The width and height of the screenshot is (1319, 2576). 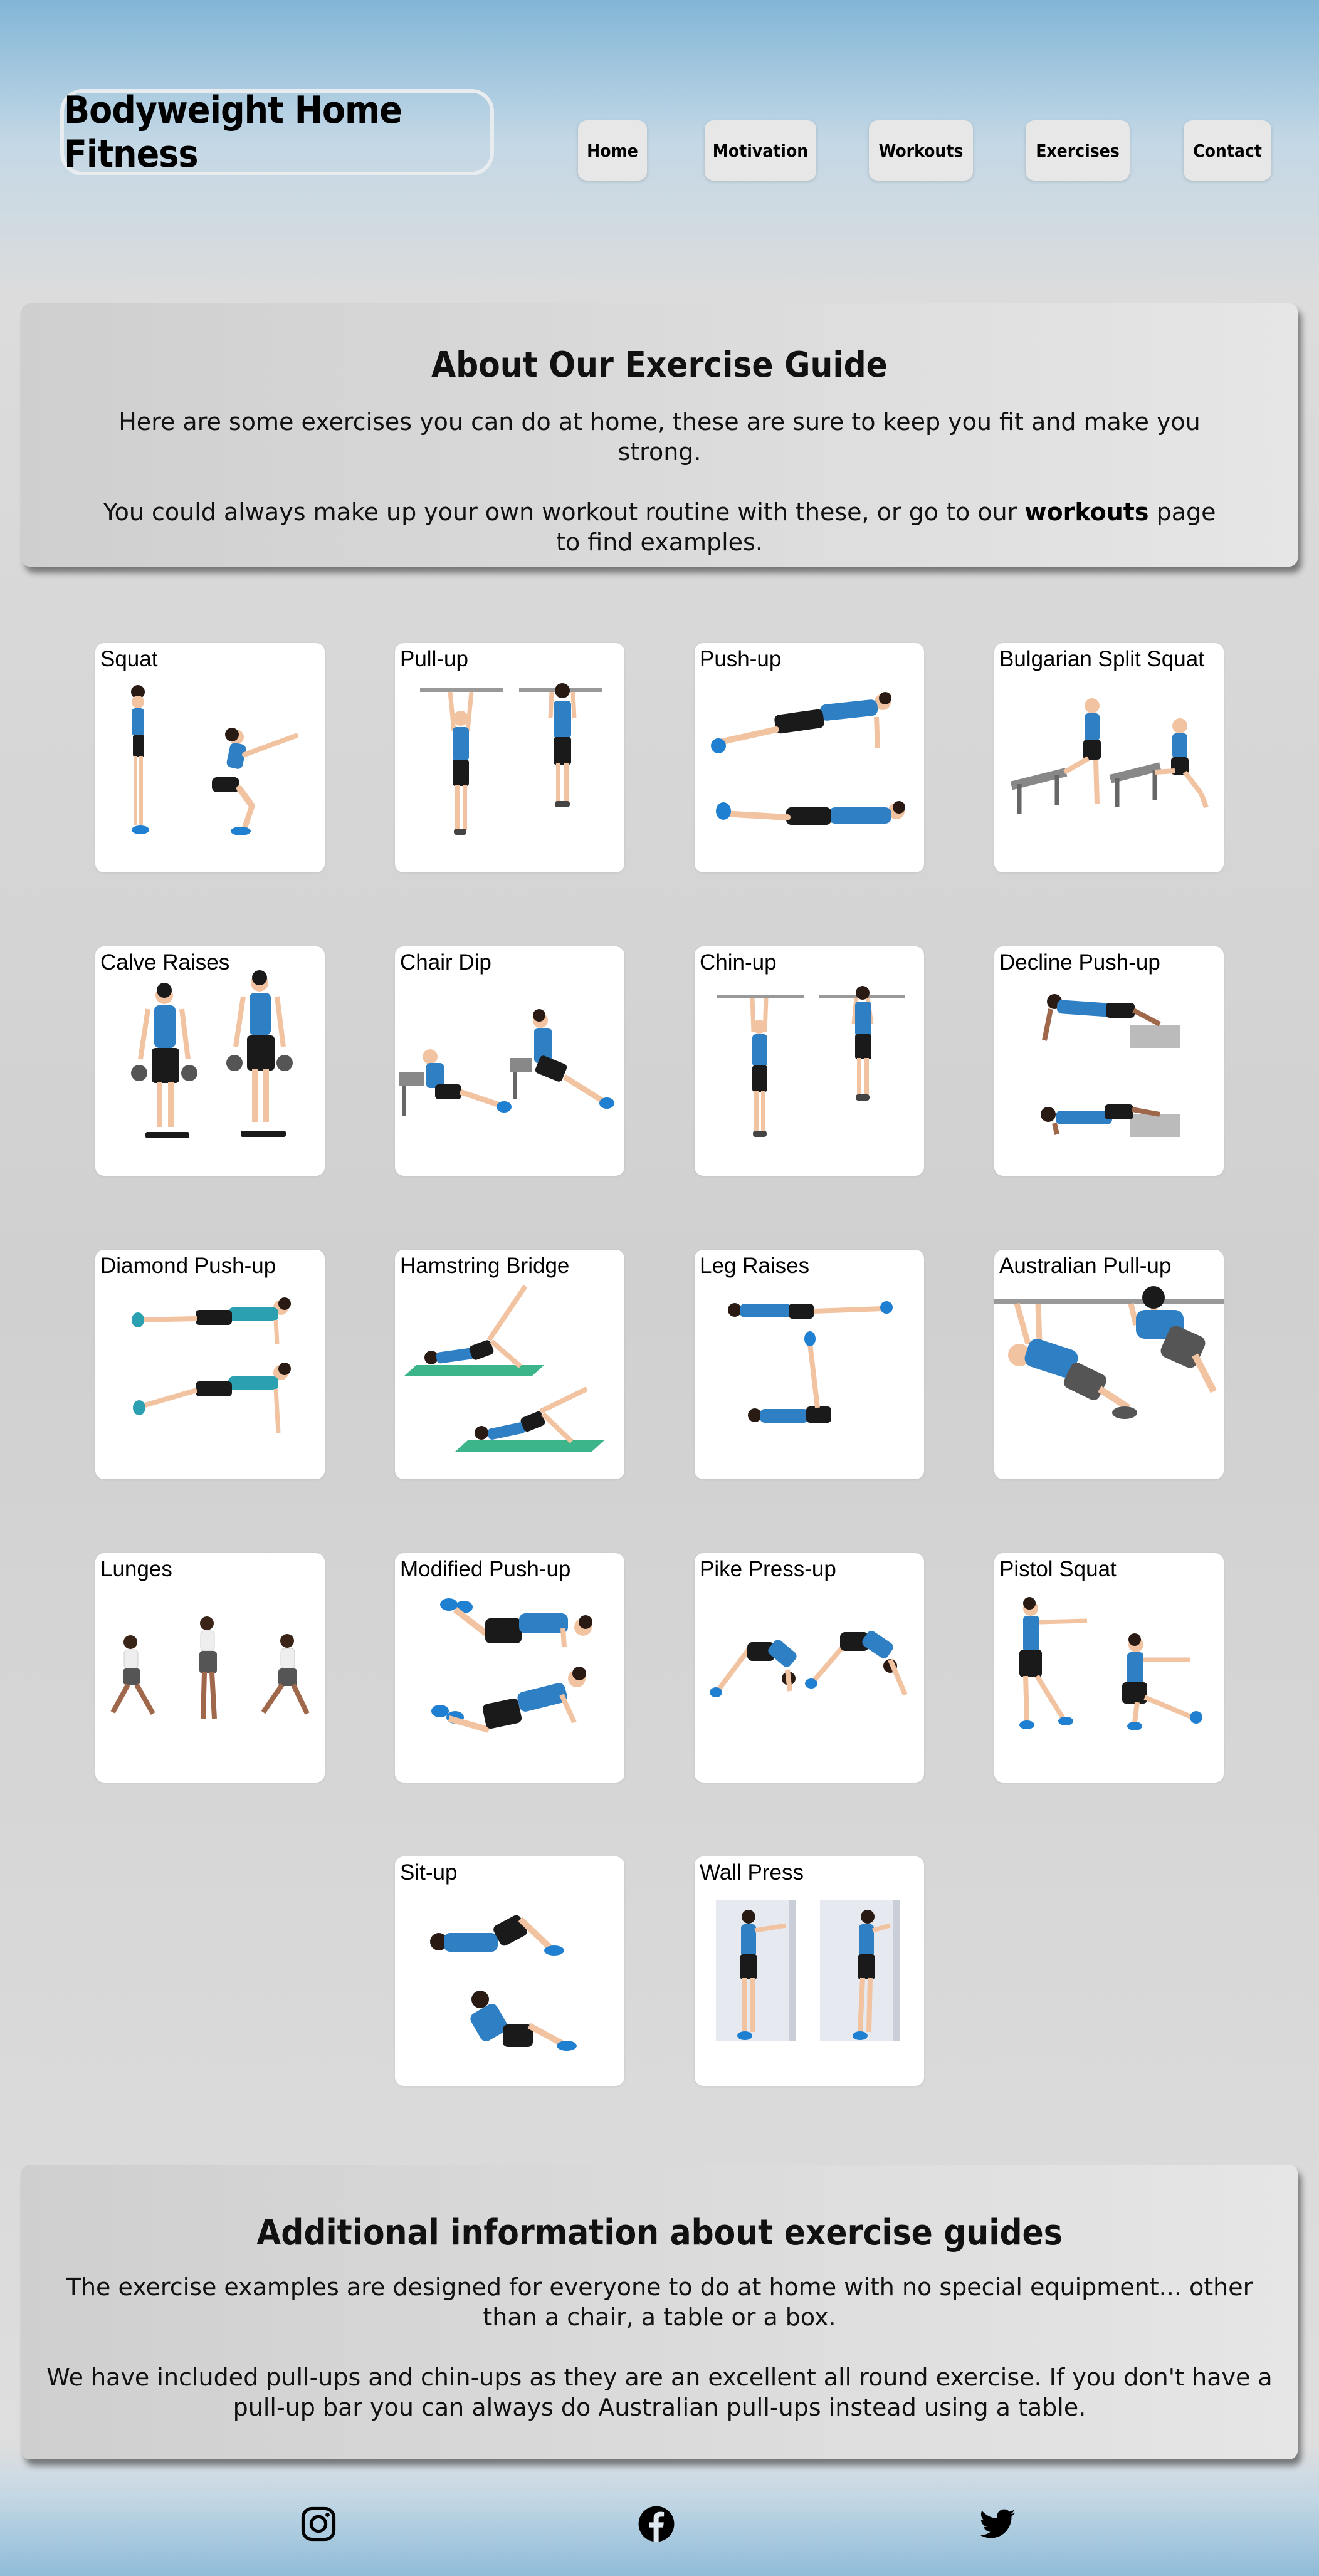 I want to click on twitter-icon, so click(x=997, y=2524).